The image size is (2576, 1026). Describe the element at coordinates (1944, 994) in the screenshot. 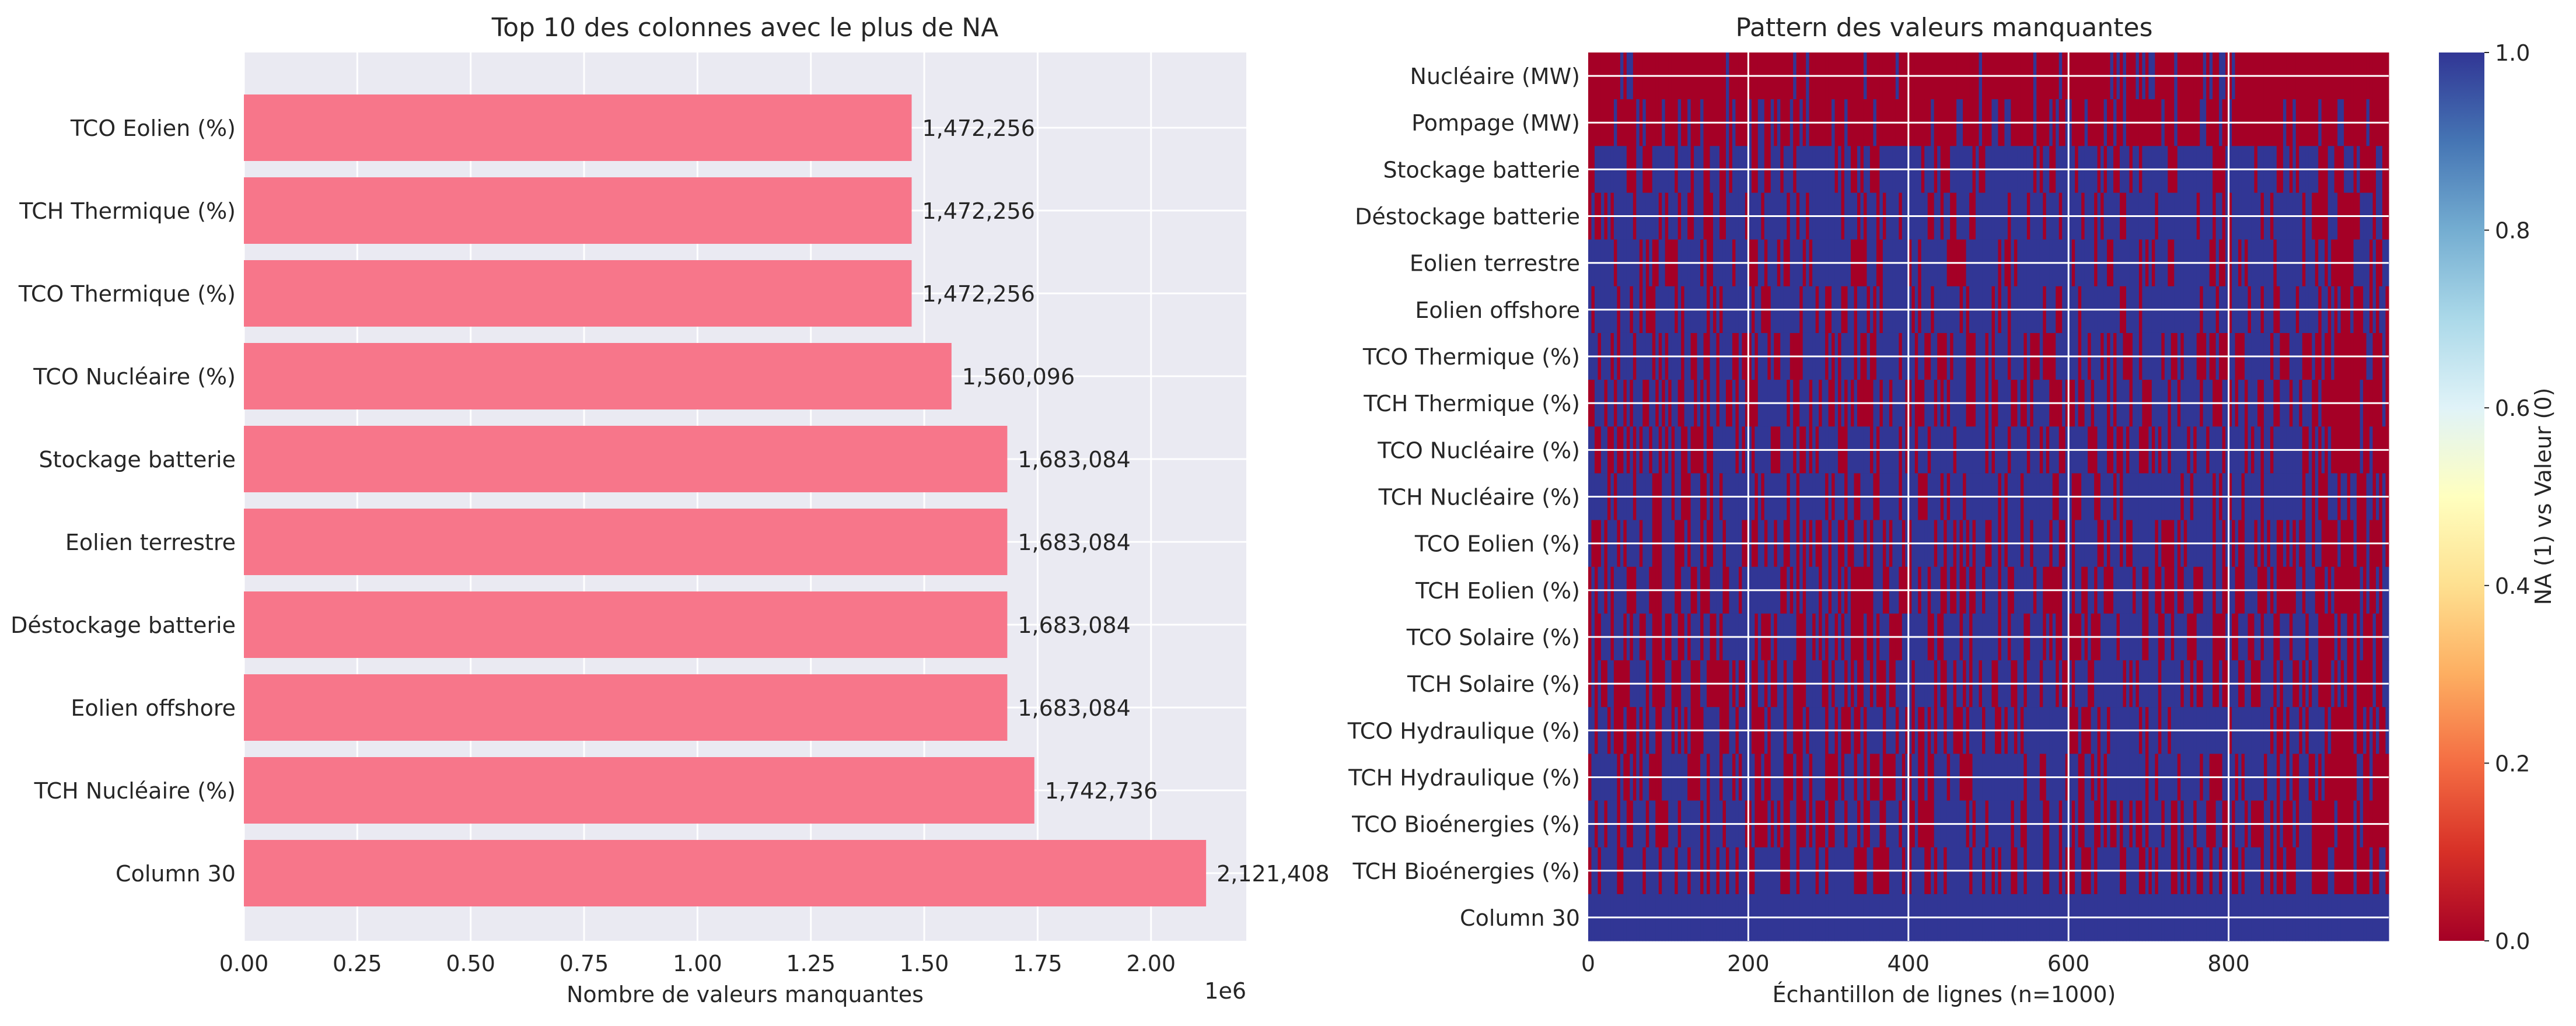

I see `heatmap-x-axis-label: Échantillon de lignes (n=1000)` at that location.